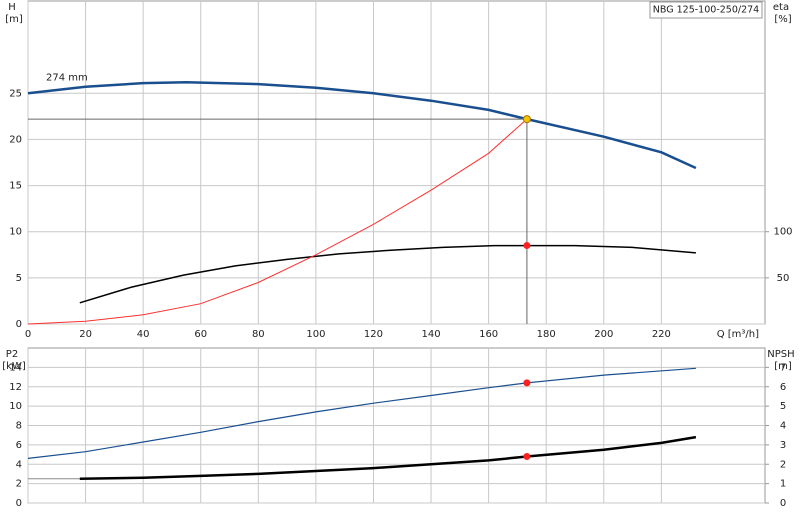  I want to click on y2-tick-label: 100, so click(782, 232).